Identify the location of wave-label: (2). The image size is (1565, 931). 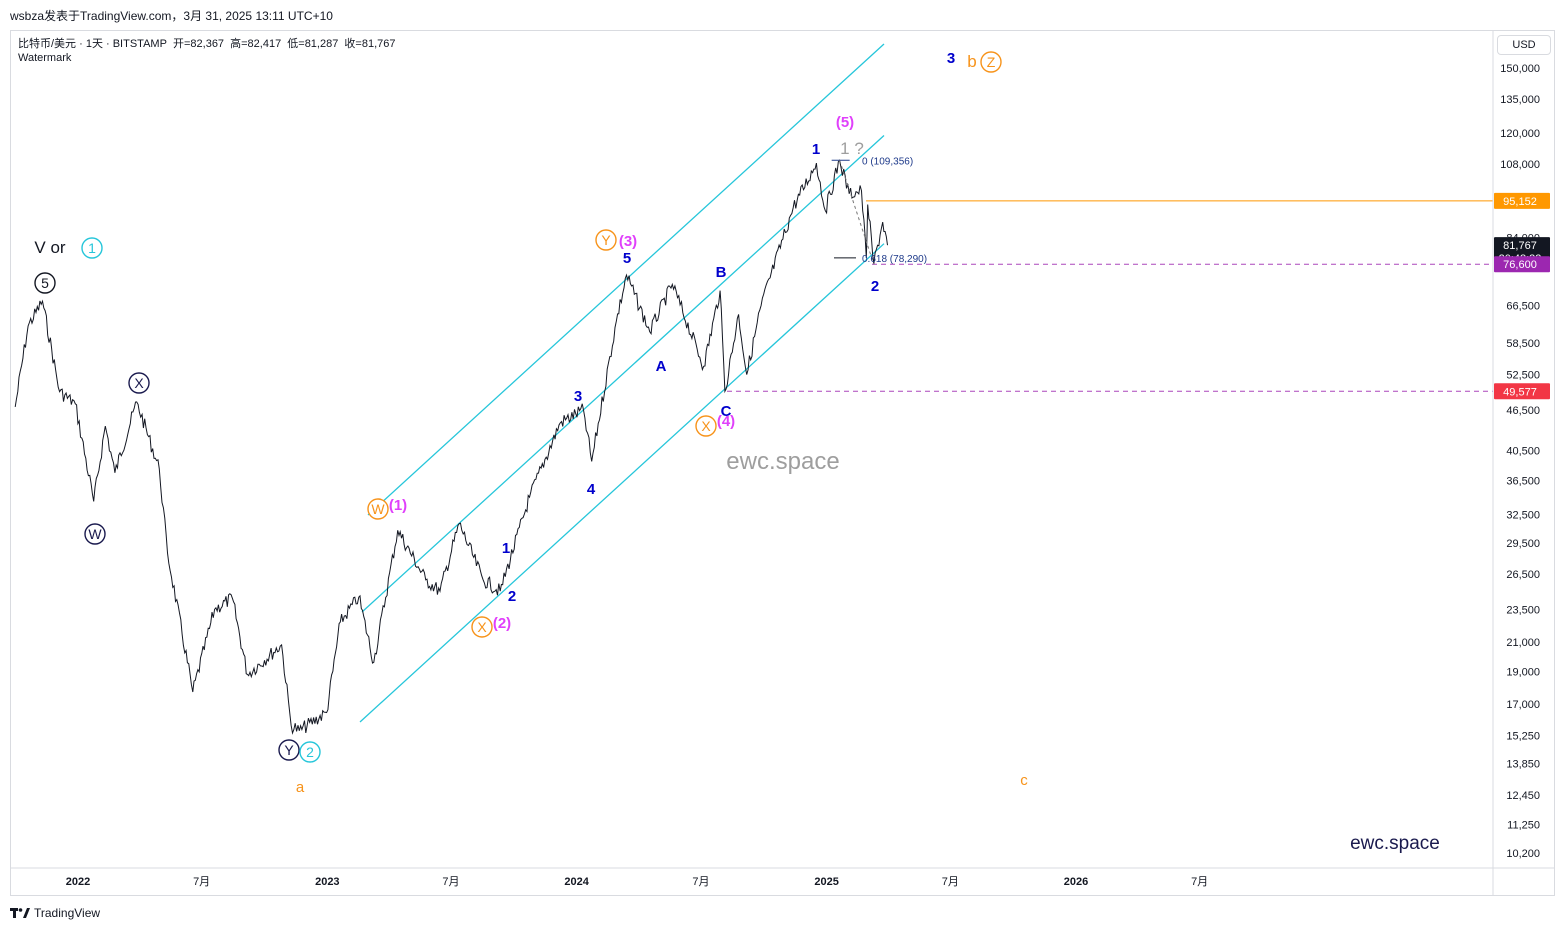
(502, 623).